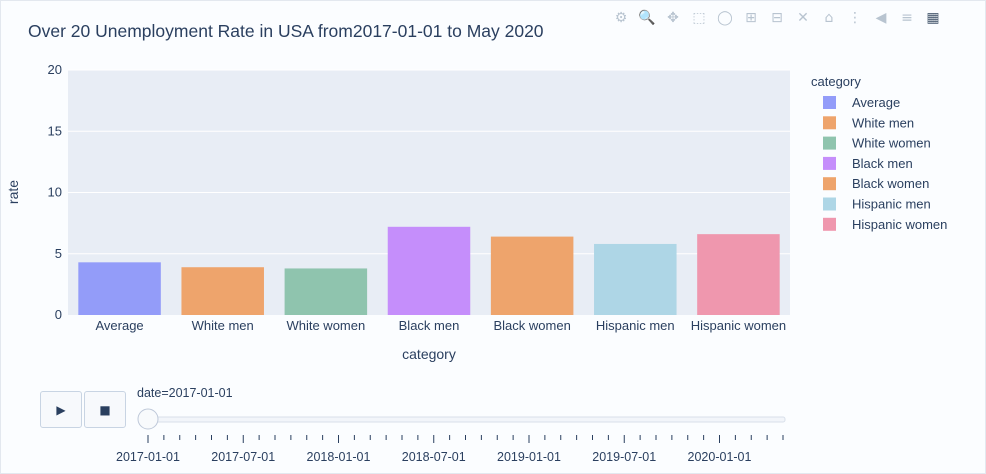 The height and width of the screenshot is (474, 986). I want to click on bars, so click(429, 270).